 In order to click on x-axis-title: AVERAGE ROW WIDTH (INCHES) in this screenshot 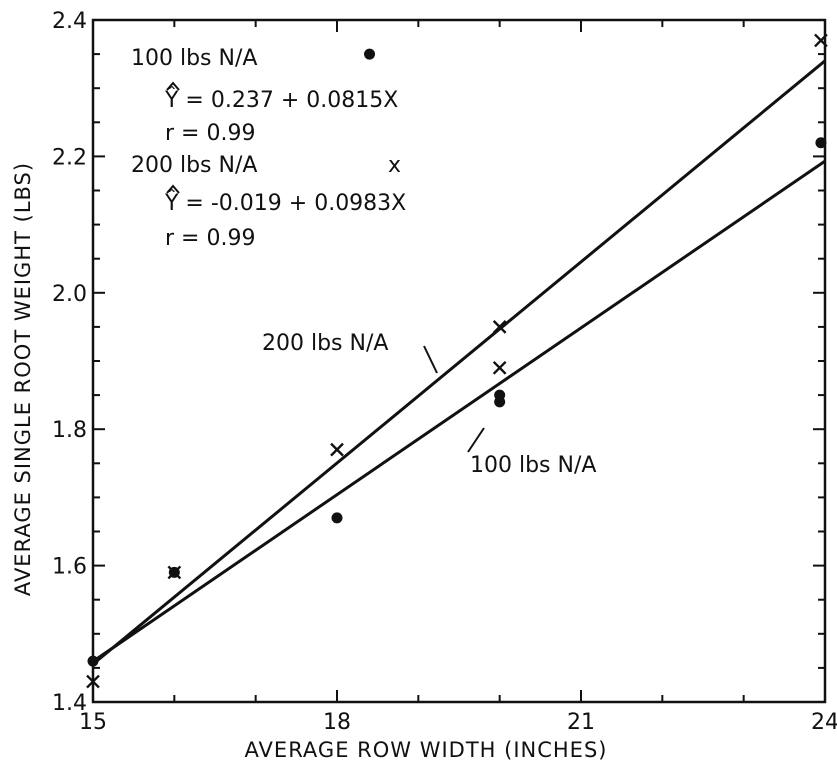, I will do `click(426, 750)`.